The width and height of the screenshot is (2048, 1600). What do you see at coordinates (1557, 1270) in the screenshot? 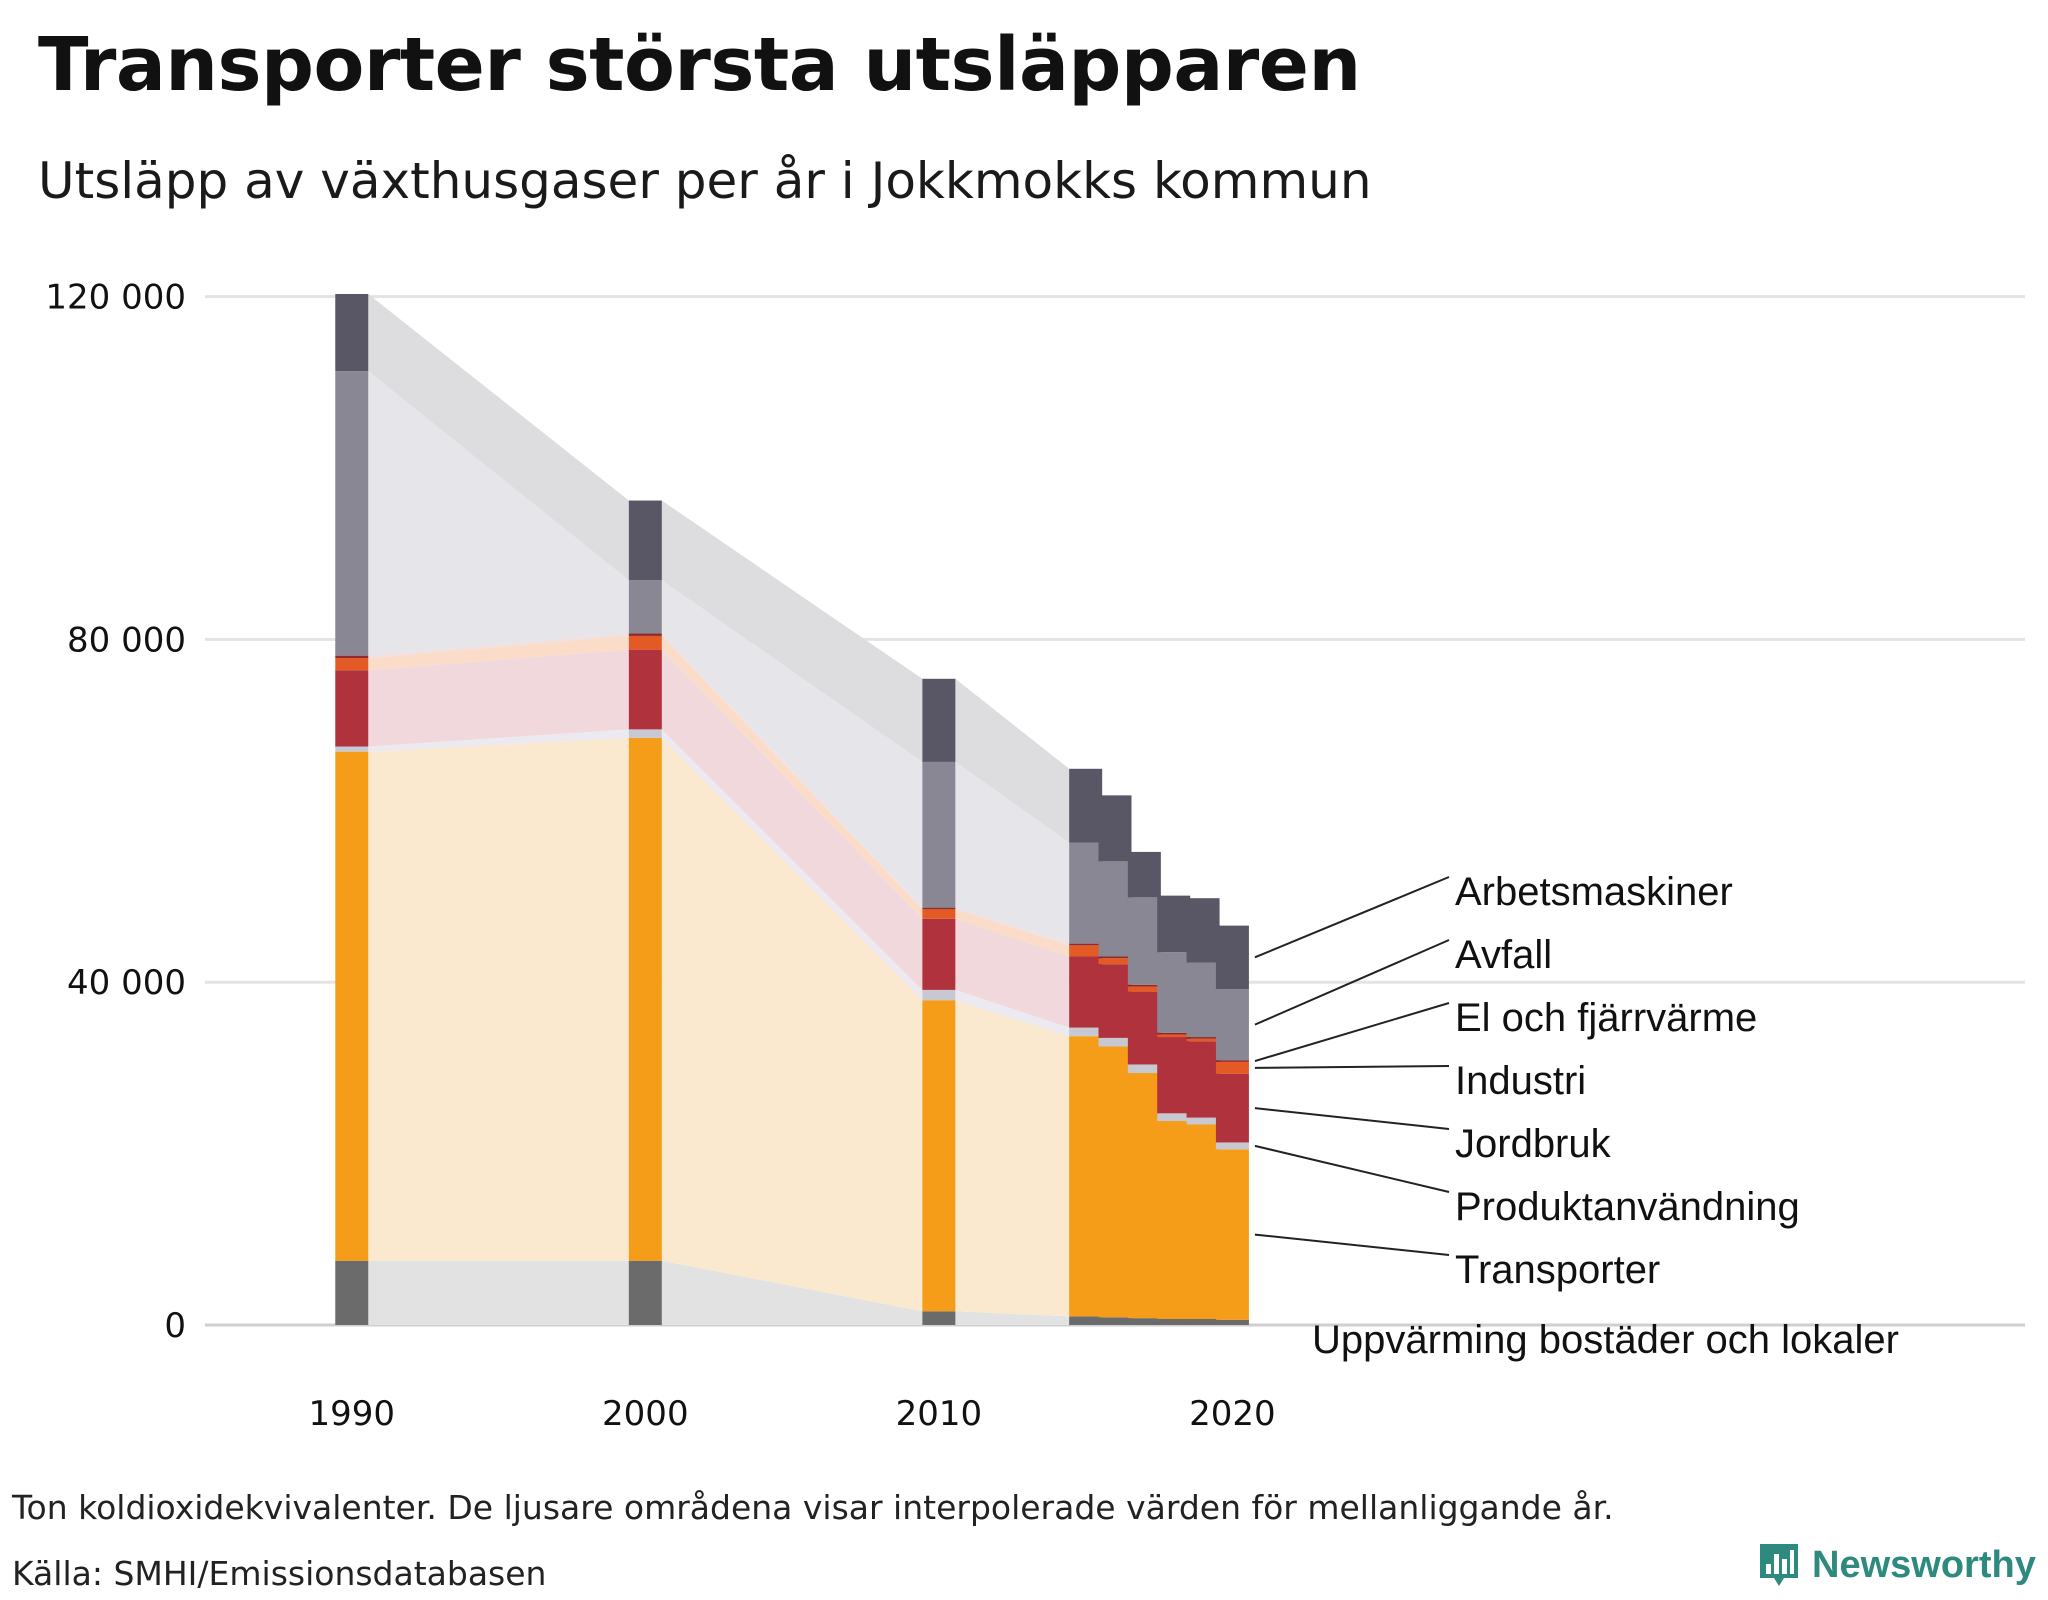
I see `series-label: Transporter` at bounding box center [1557, 1270].